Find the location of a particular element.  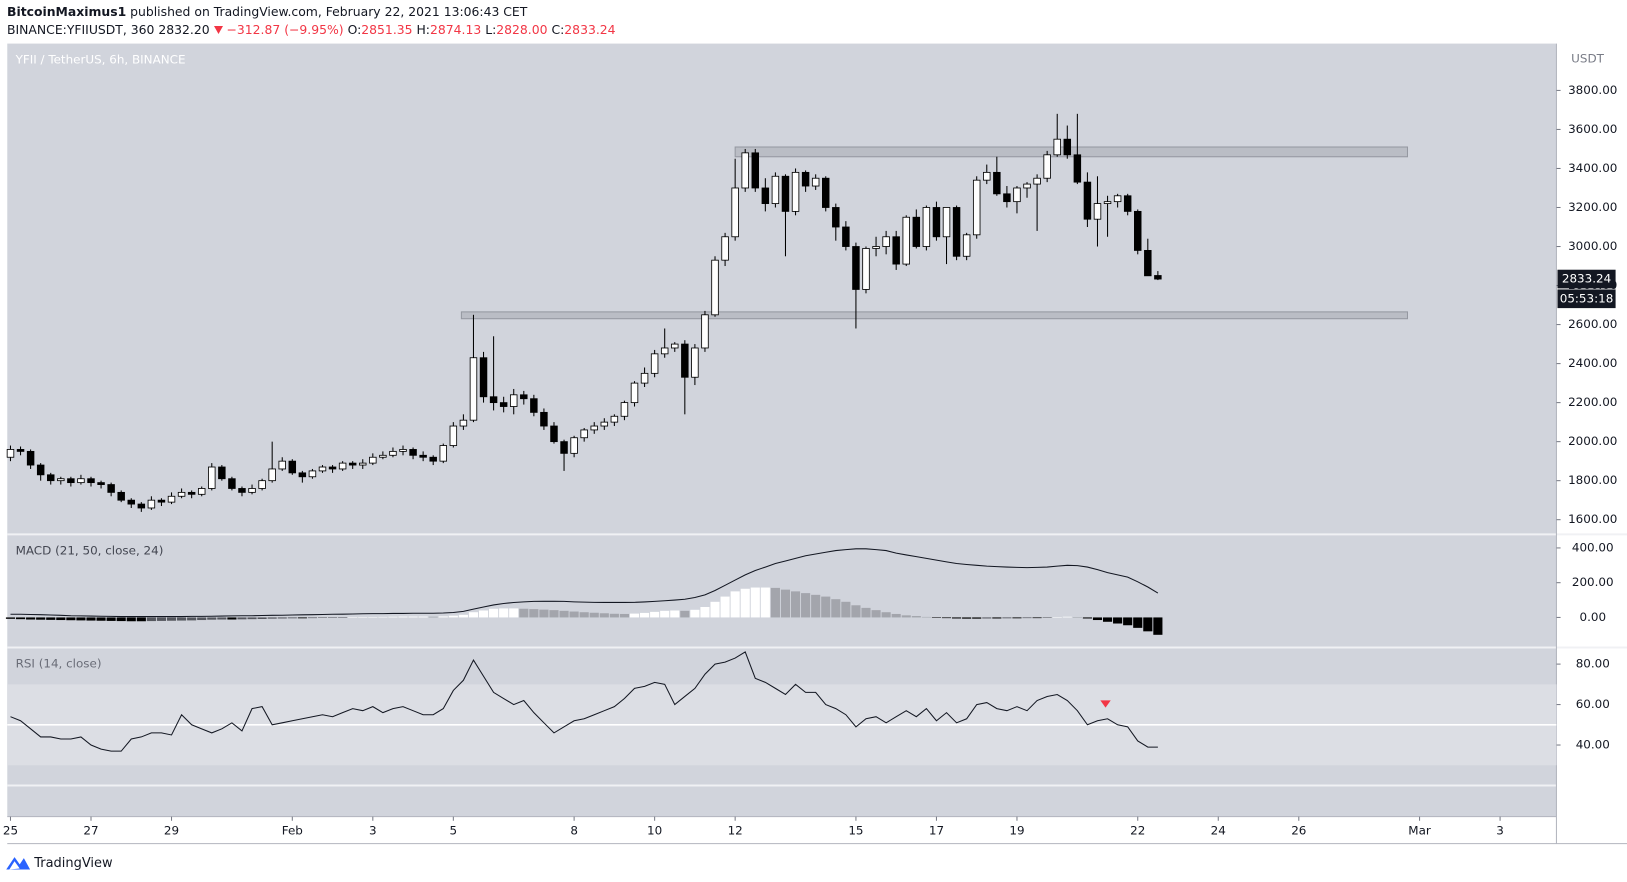

change: −312.87 (−9.95%) is located at coordinates (285, 29).